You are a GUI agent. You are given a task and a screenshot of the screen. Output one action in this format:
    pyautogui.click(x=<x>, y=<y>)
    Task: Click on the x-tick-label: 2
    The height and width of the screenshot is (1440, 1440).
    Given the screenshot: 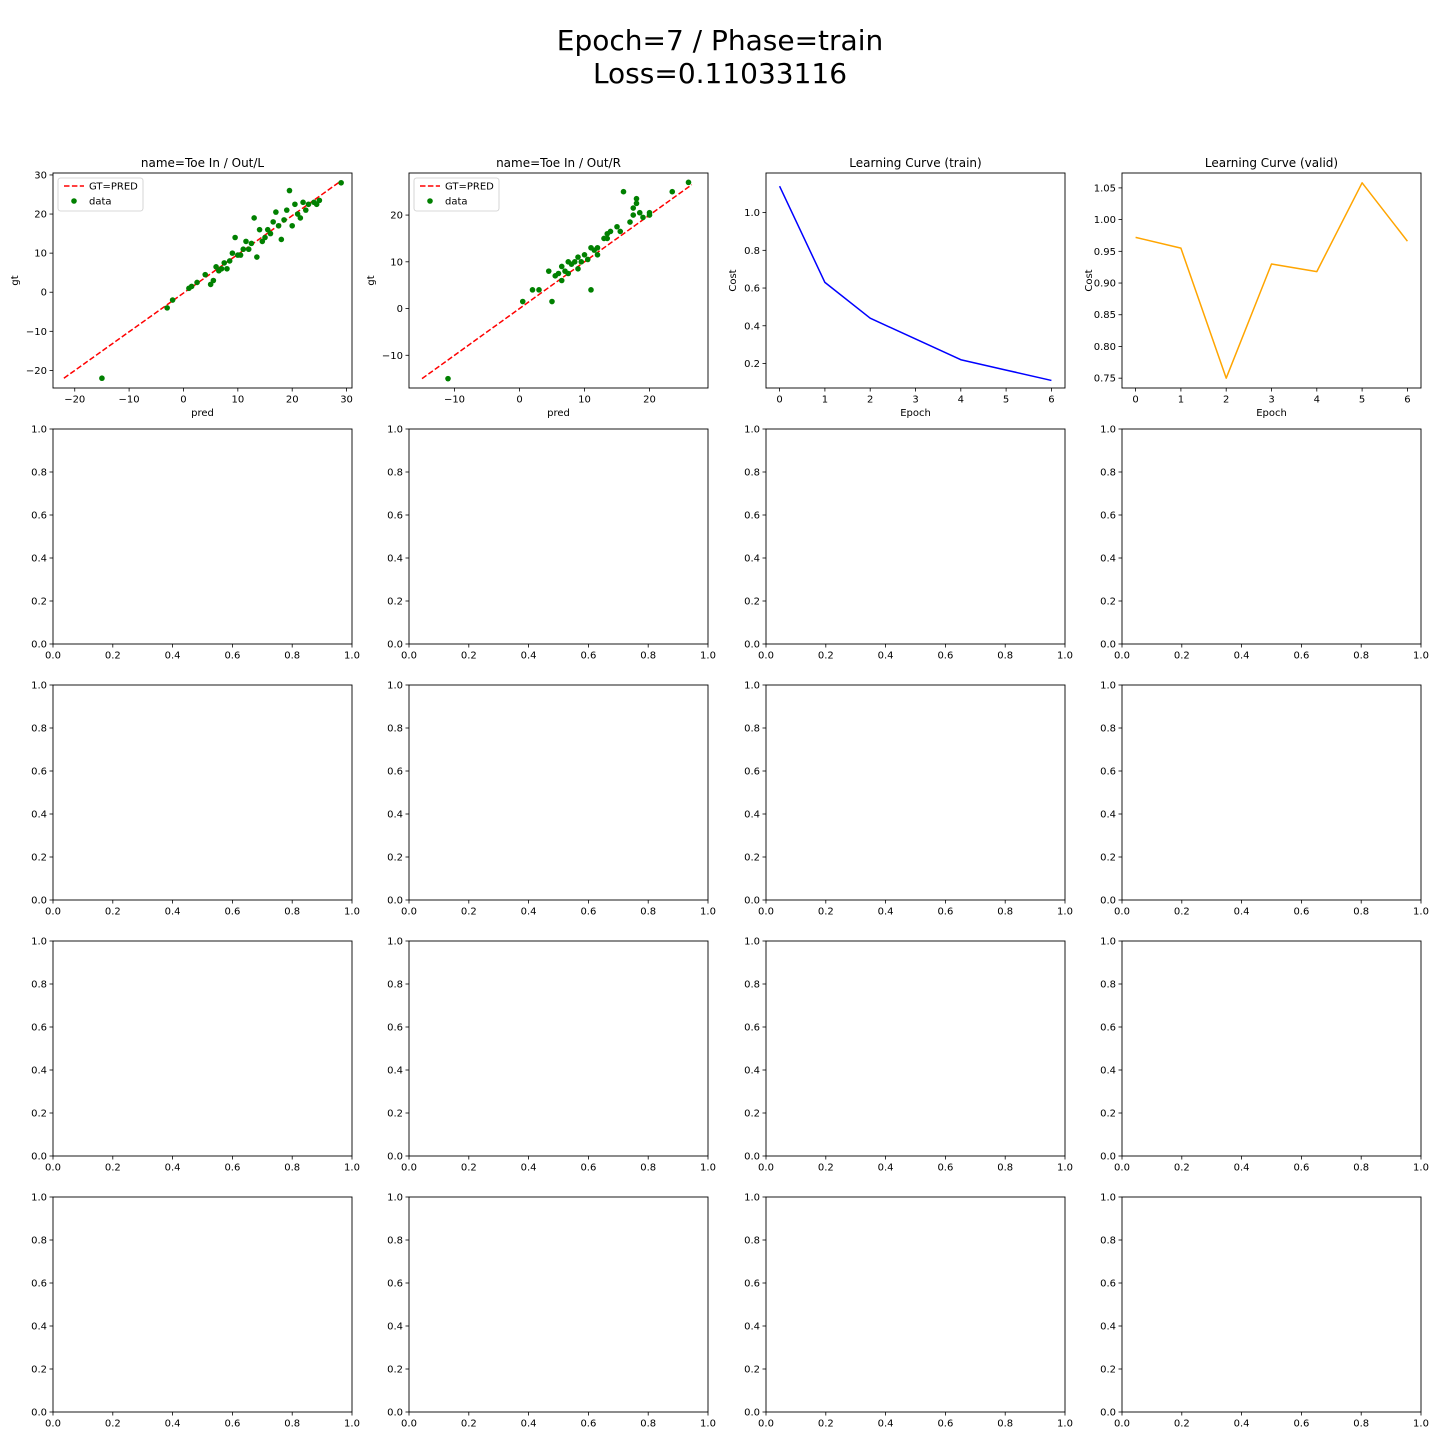 What is the action you would take?
    pyautogui.click(x=1226, y=400)
    